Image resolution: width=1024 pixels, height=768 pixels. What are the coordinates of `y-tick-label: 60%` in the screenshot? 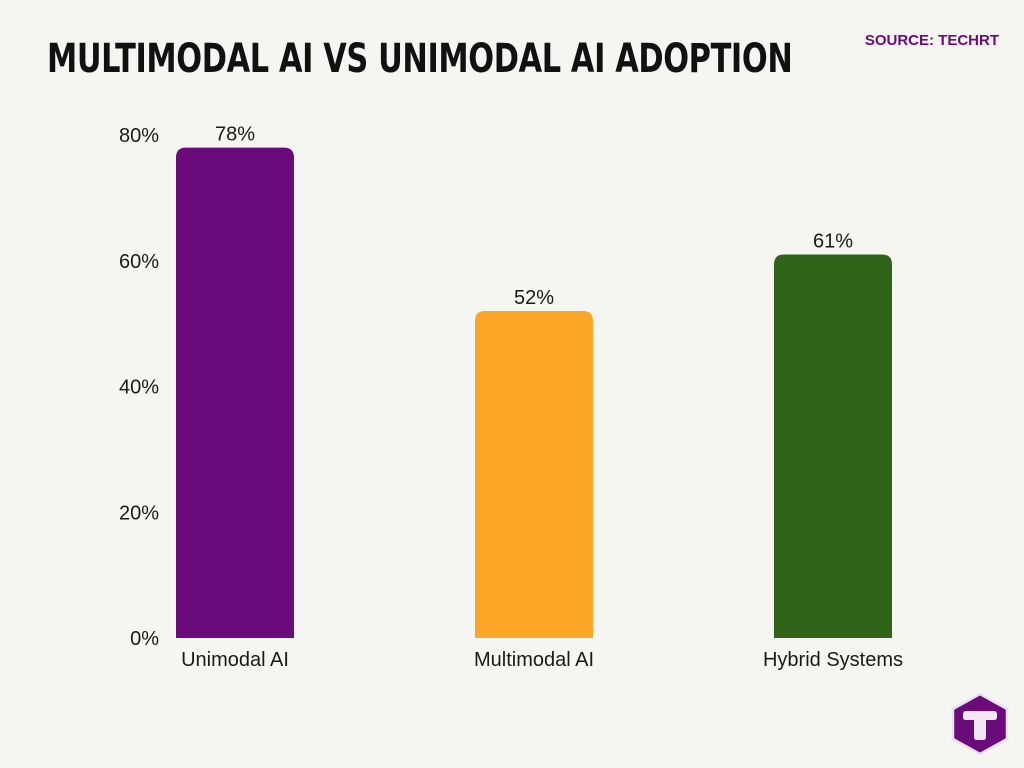 It's located at (139, 262).